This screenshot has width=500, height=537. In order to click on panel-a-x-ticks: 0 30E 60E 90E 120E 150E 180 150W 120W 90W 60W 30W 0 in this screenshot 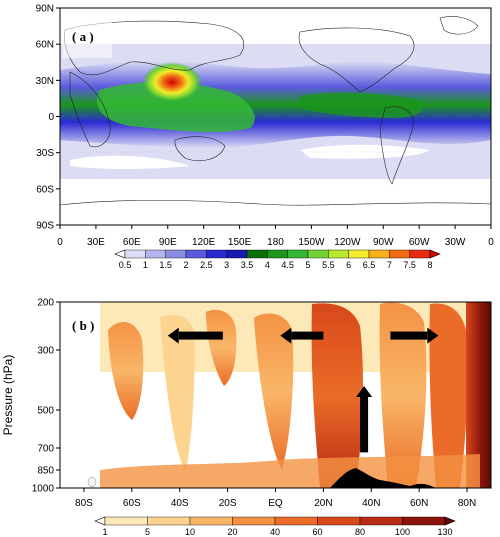, I will do `click(275, 236)`.